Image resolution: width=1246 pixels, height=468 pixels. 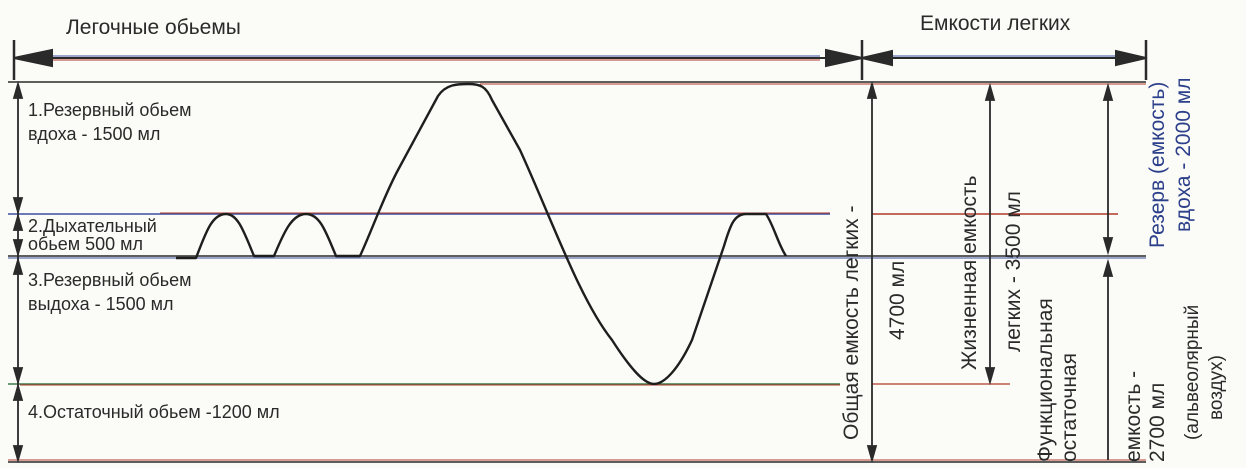 What do you see at coordinates (969, 273) in the screenshot?
I see `vital-capacity-label: Жизненная емкость` at bounding box center [969, 273].